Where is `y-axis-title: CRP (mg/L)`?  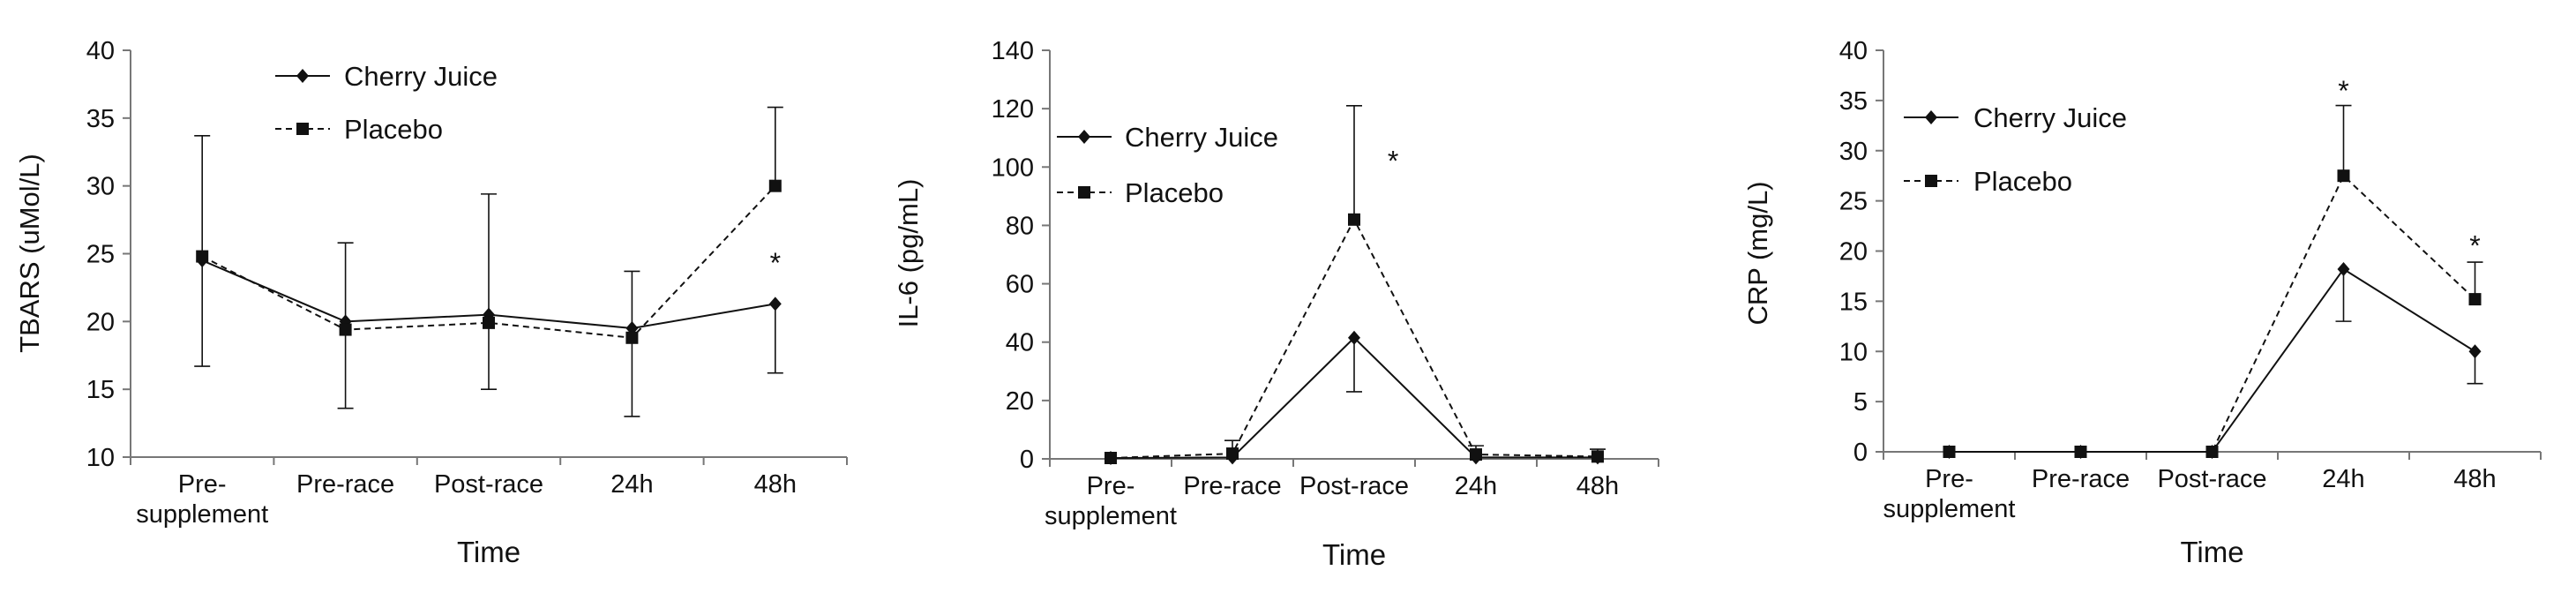 y-axis-title: CRP (mg/L) is located at coordinates (1758, 253).